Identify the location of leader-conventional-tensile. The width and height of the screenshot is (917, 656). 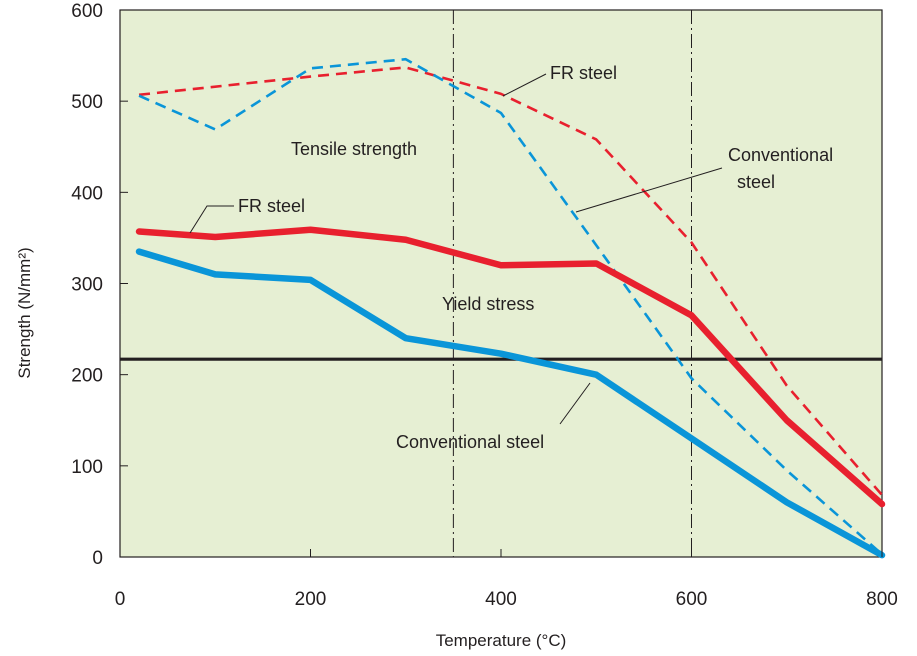
(649, 190).